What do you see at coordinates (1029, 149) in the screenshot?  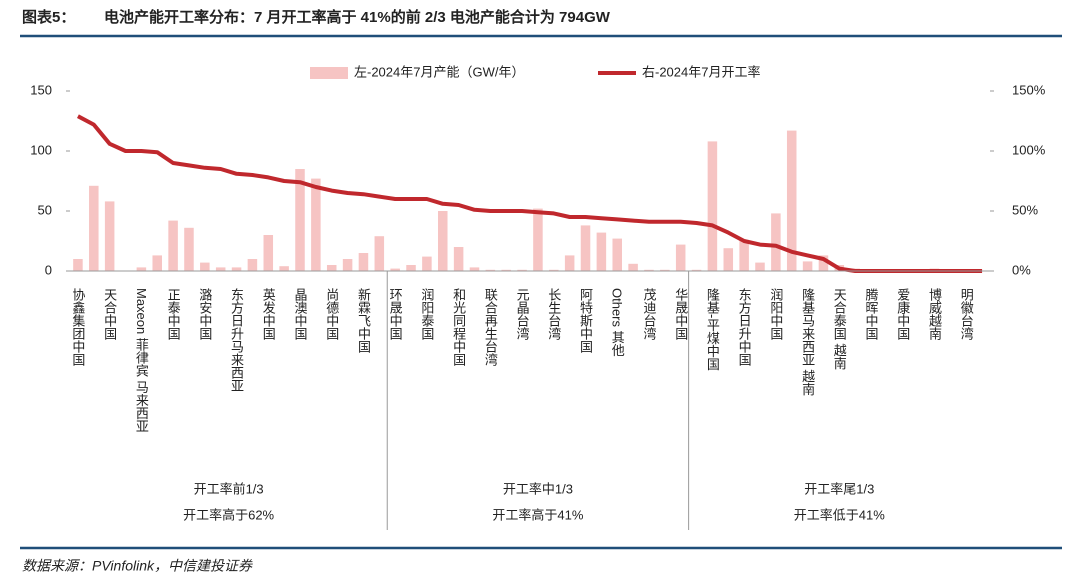 I see `y2-tick-label: 100%` at bounding box center [1029, 149].